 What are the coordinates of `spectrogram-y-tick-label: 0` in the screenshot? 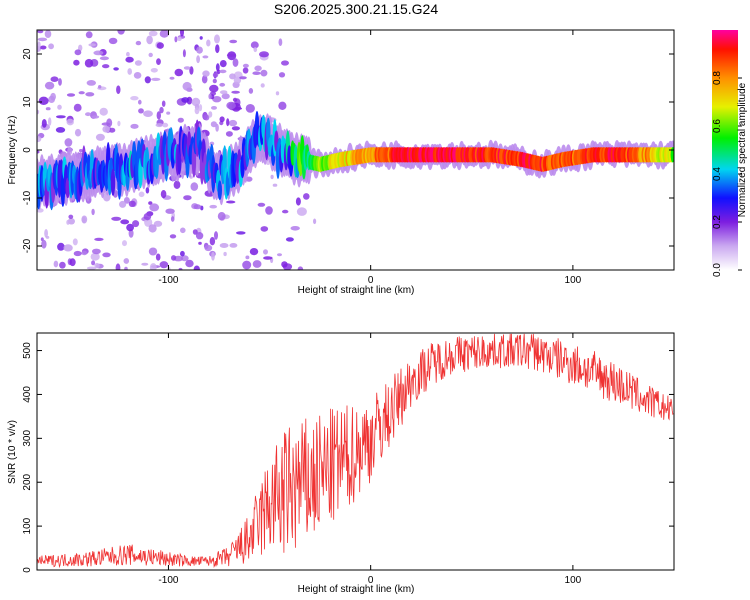 It's located at (27, 150).